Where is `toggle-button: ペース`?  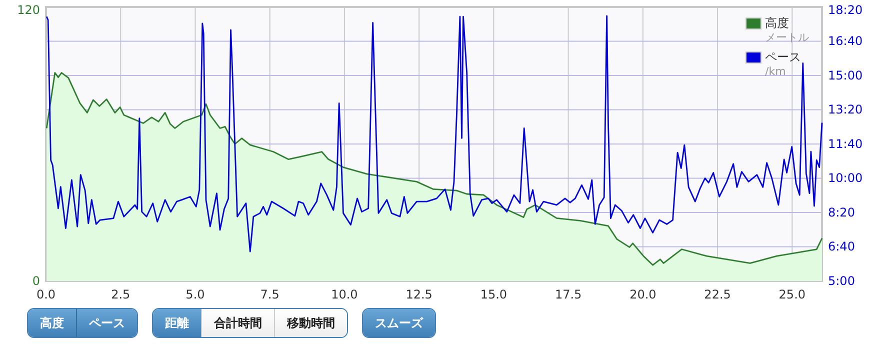 toggle-button: ペース is located at coordinates (106, 323).